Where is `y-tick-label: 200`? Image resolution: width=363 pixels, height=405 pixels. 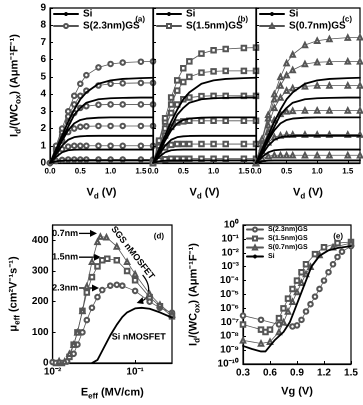
y-tick-label: 200 is located at coordinates (41, 302).